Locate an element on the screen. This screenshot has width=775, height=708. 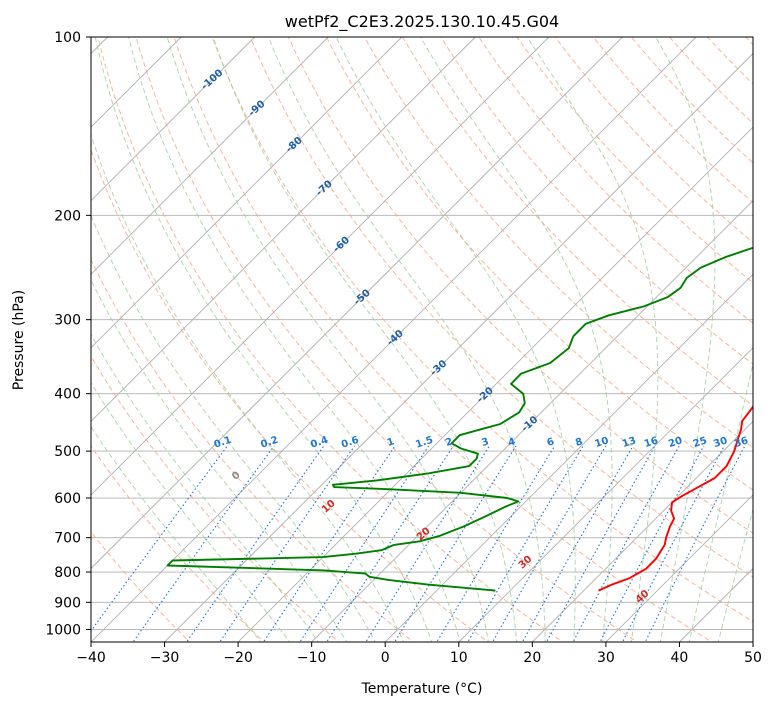
x-tick-label: 0 is located at coordinates (385, 658).